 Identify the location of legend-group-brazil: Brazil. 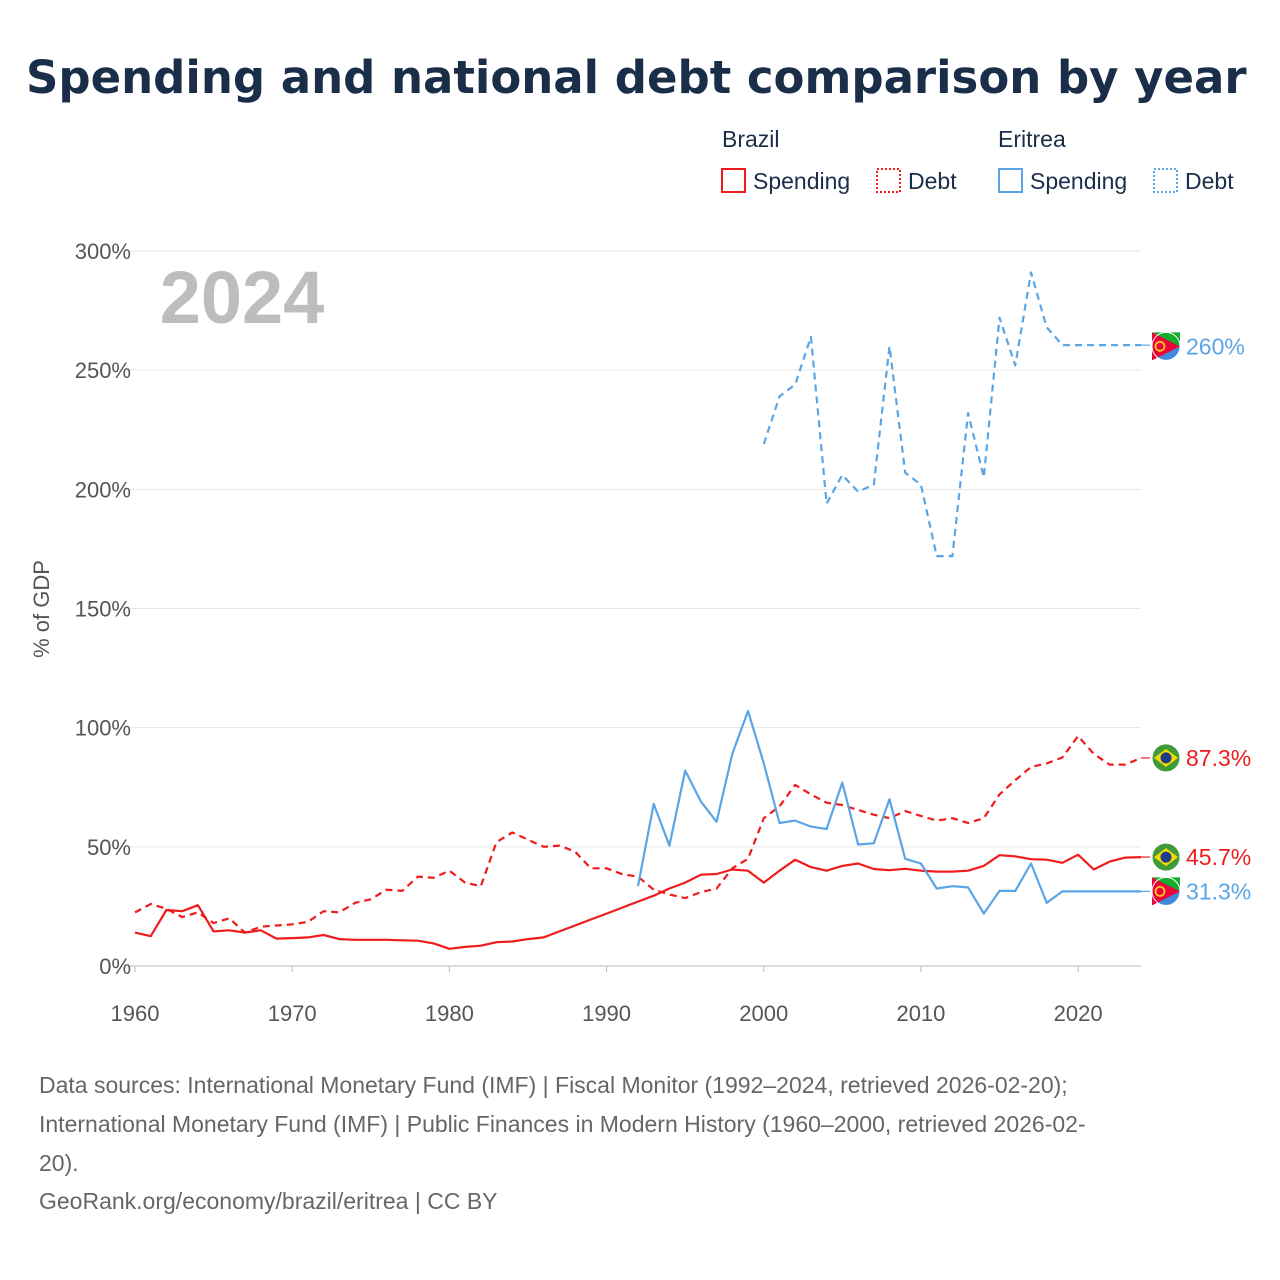
(751, 139).